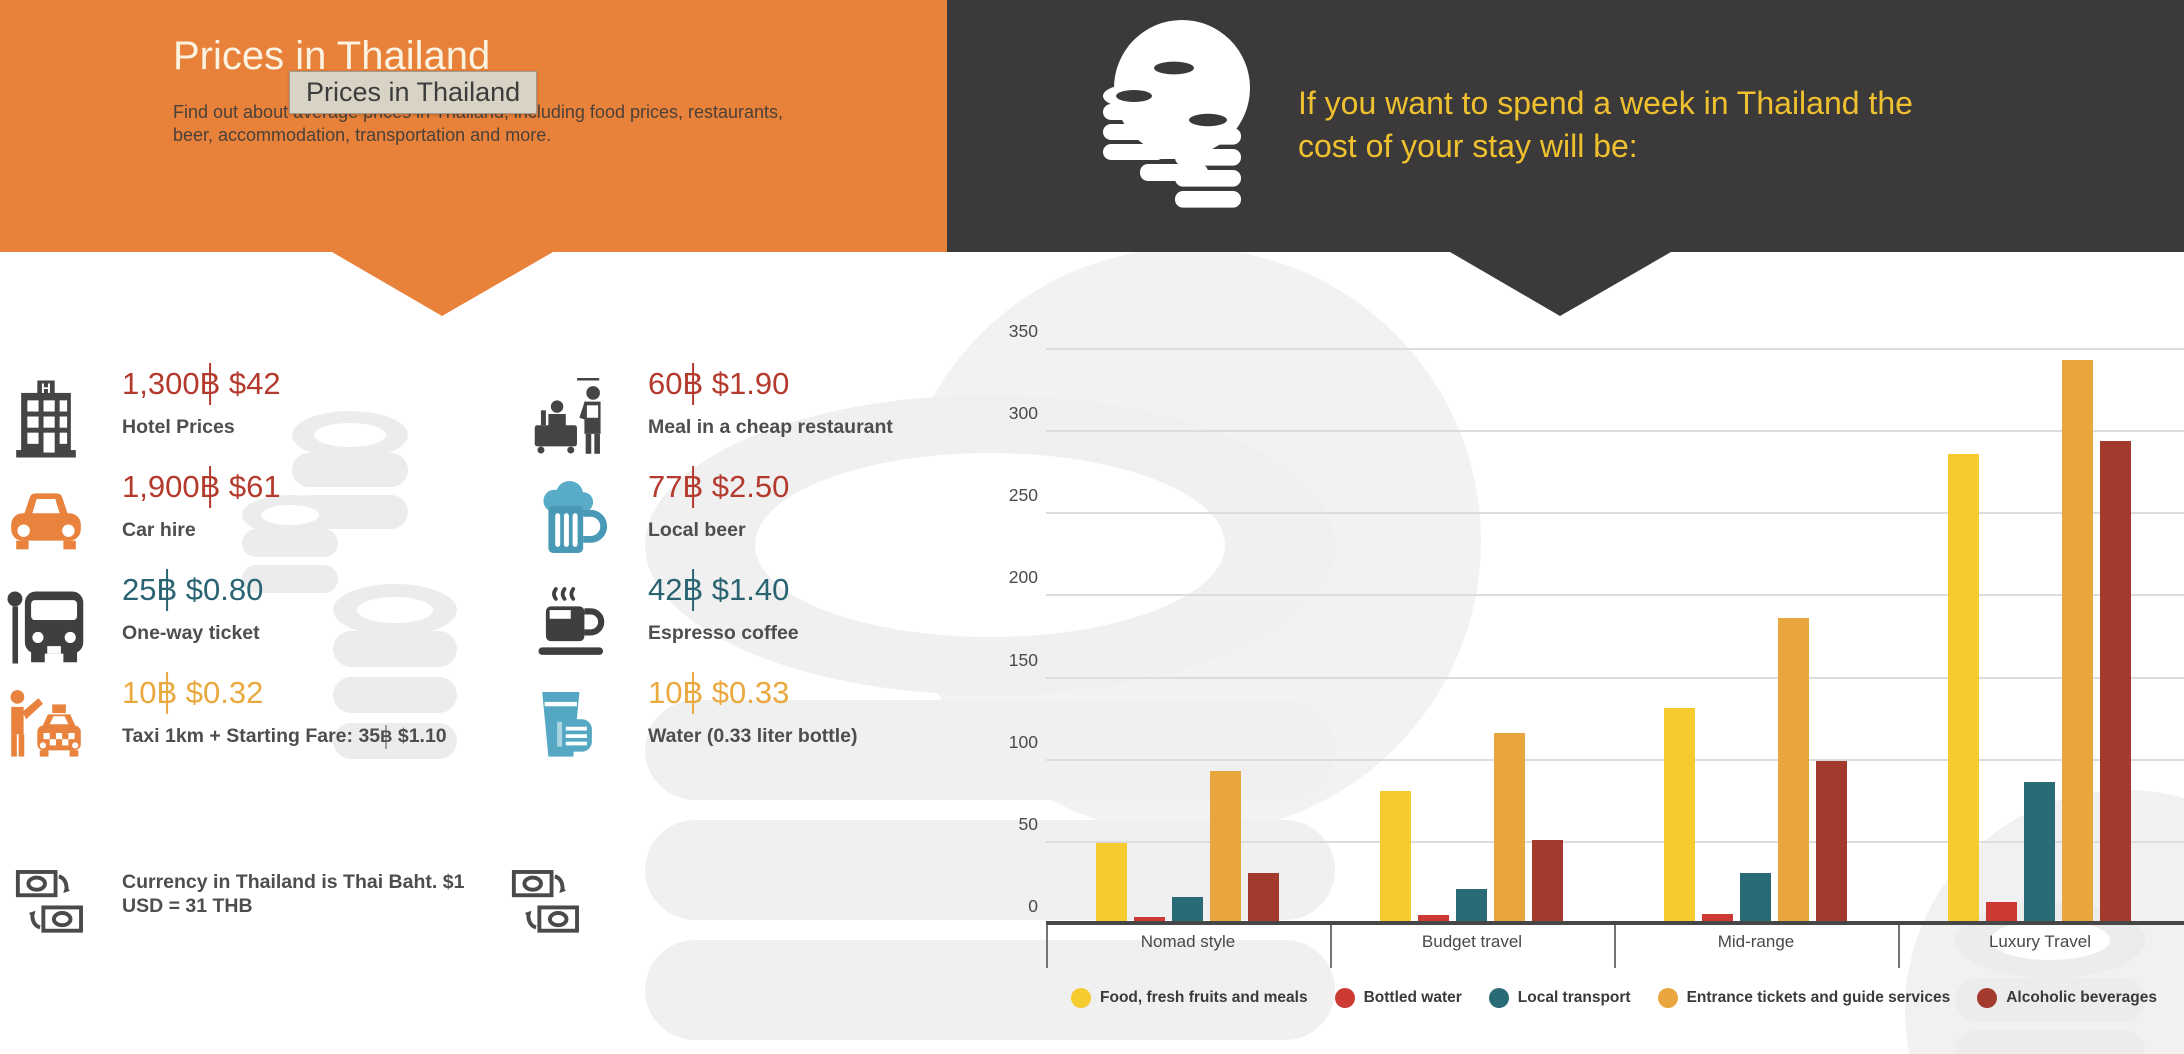 The width and height of the screenshot is (2184, 1054). What do you see at coordinates (1204, 997) in the screenshot?
I see `legend-label: Food, fresh fruits and meals` at bounding box center [1204, 997].